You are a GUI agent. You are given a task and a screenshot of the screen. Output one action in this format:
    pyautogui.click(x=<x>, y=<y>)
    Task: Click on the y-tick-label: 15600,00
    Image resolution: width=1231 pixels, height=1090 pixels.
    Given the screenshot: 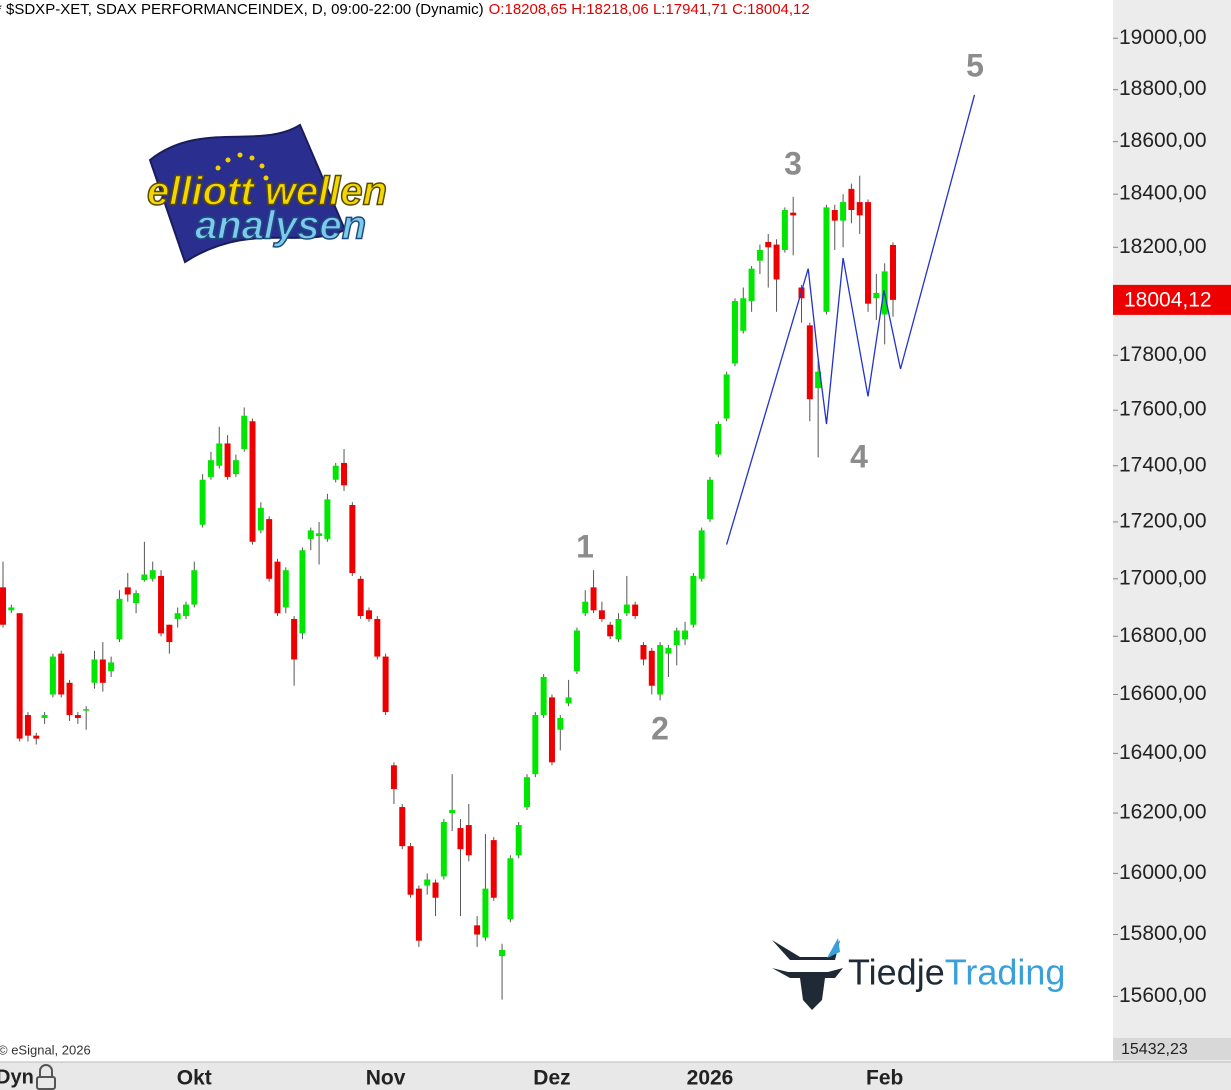 What is the action you would take?
    pyautogui.click(x=1163, y=995)
    